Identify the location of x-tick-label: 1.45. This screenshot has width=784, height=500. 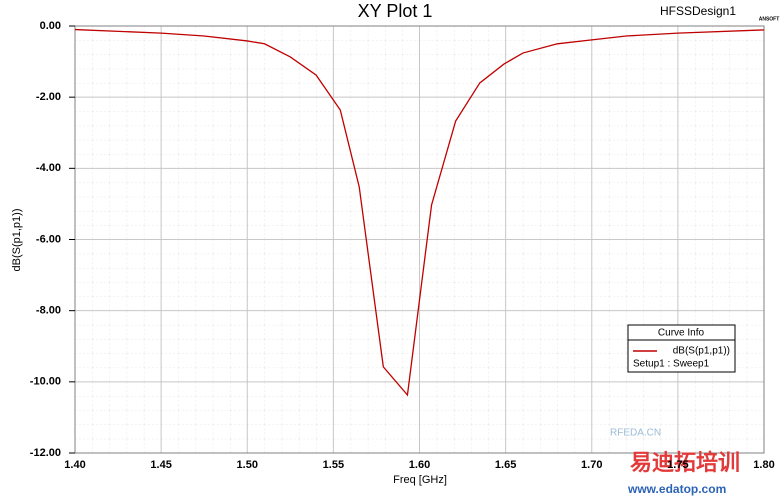
(160, 465).